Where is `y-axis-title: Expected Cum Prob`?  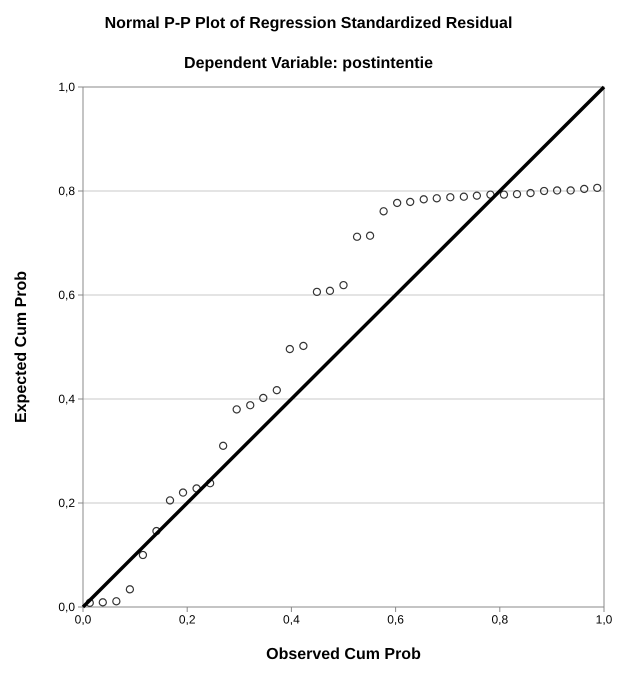
y-axis-title: Expected Cum Prob is located at coordinates (21, 347).